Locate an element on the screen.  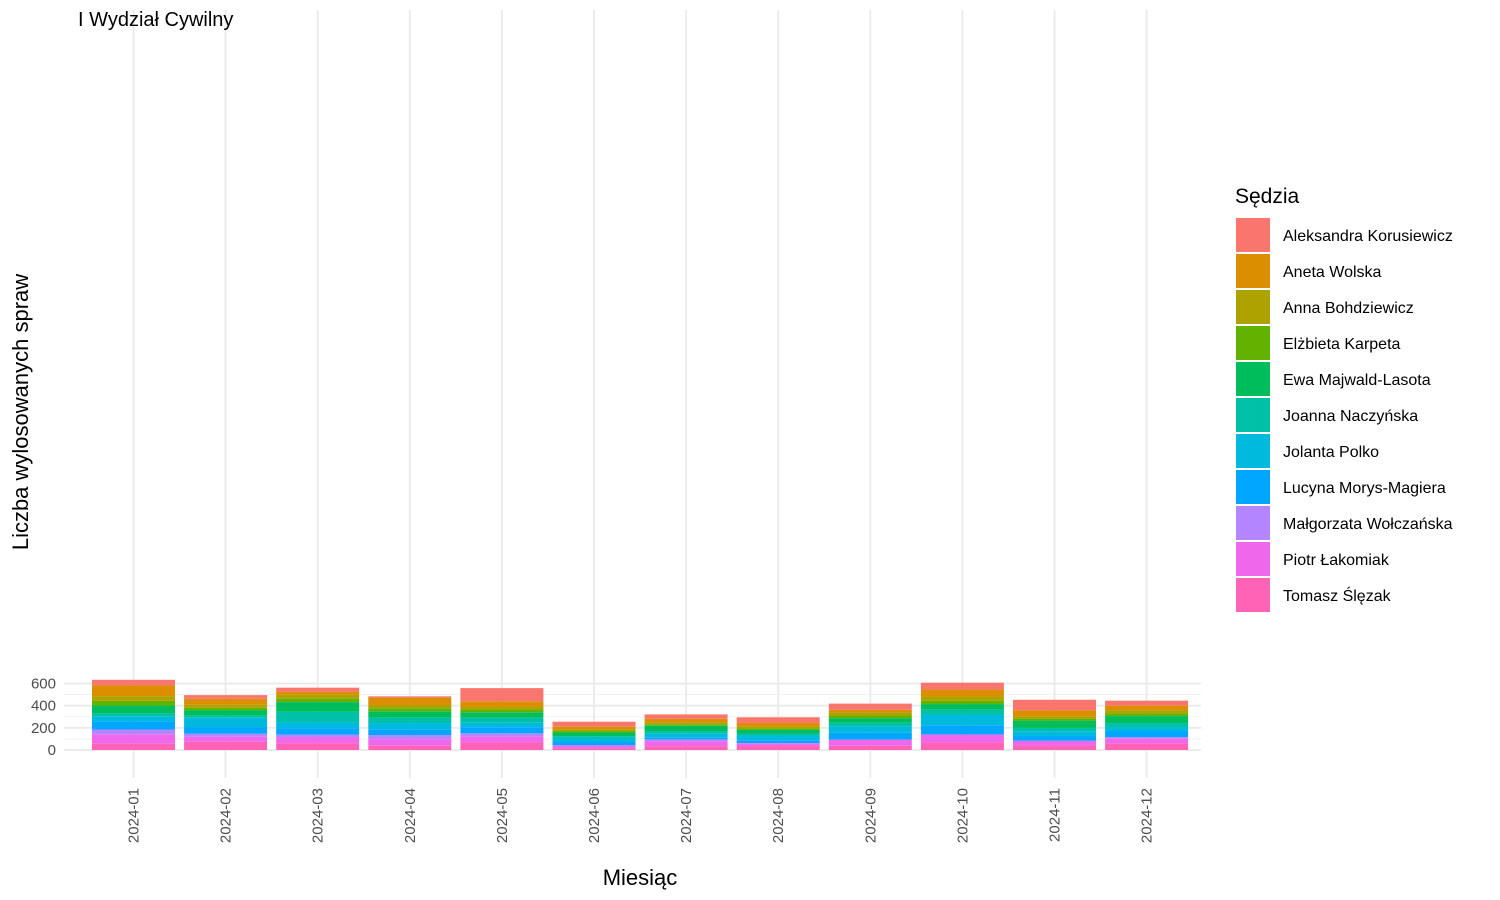
legend-title: Sędzia is located at coordinates (1267, 196).